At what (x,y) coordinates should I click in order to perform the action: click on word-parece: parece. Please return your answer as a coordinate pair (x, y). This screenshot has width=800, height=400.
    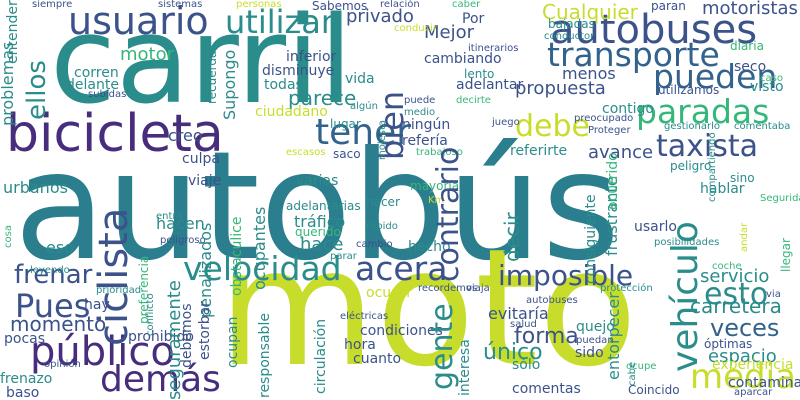
    Looking at the image, I should click on (322, 98).